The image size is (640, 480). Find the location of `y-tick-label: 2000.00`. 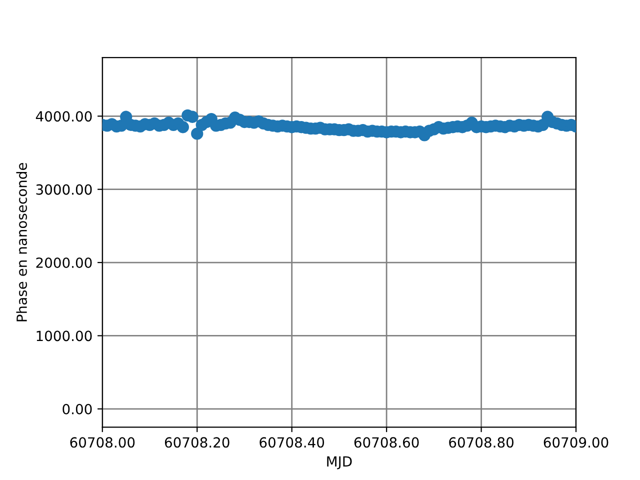

y-tick-label: 2000.00 is located at coordinates (64, 262).